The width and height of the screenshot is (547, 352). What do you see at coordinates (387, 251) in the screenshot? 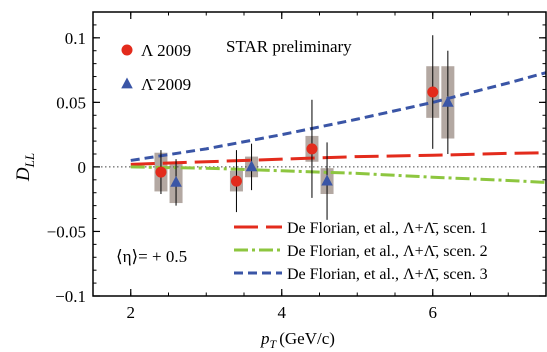
I see `legend-label-scen-2: De Florian, et al., Λ+Λ̄, scen. 2` at bounding box center [387, 251].